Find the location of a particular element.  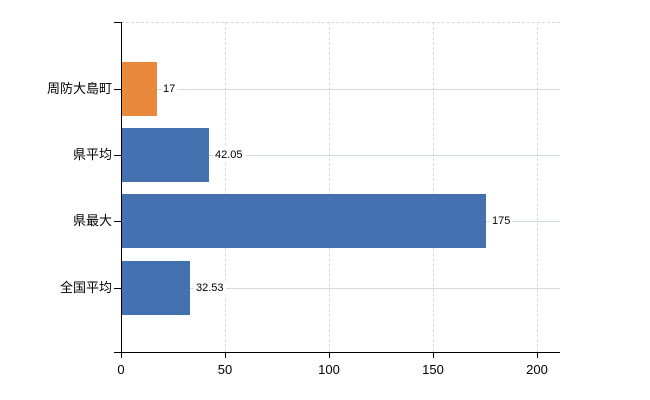

bar-ken-heikin is located at coordinates (165, 155).